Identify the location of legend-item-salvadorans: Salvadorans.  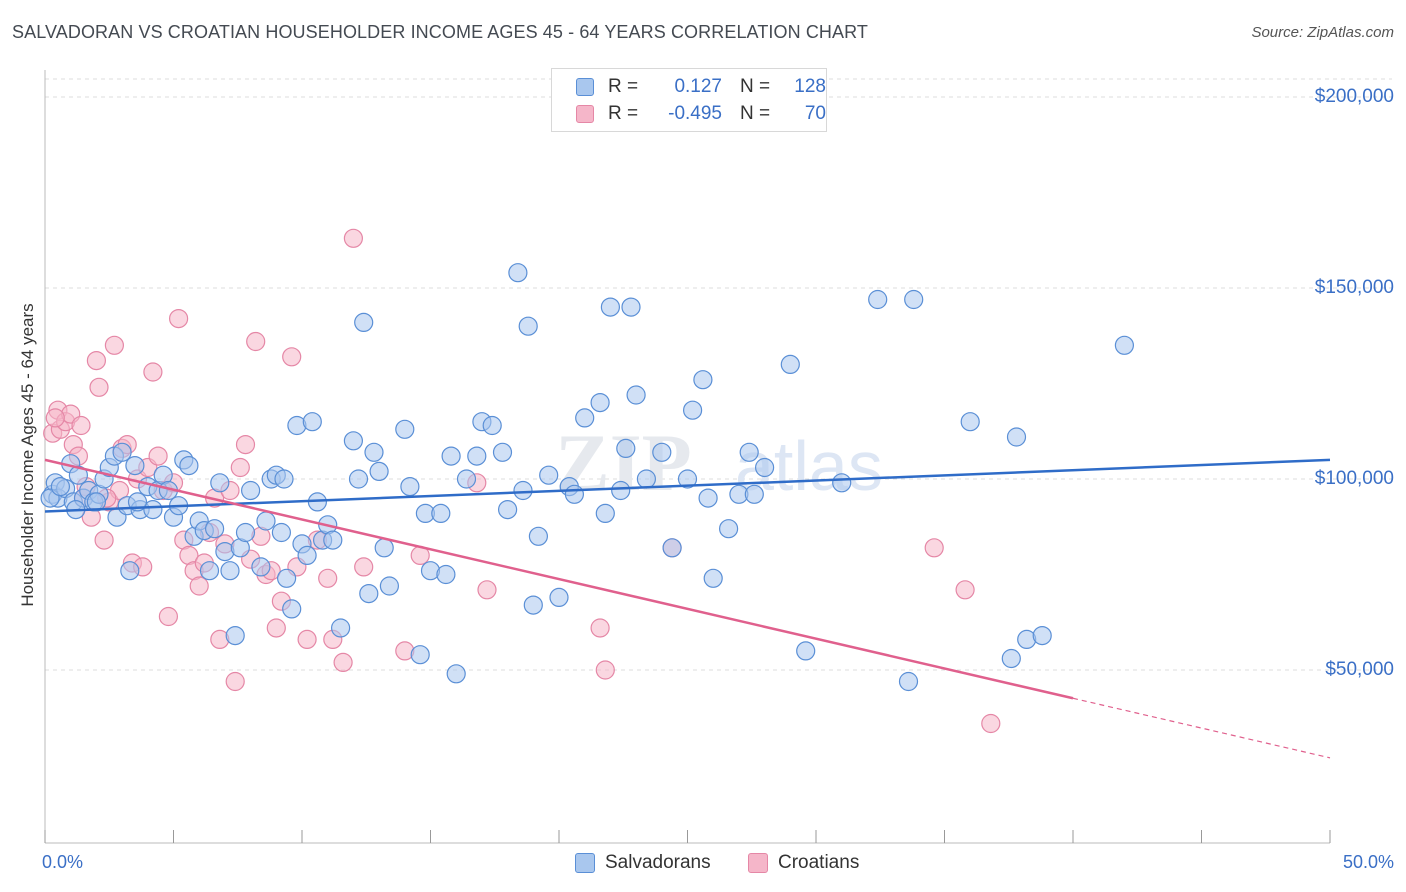
(643, 863).